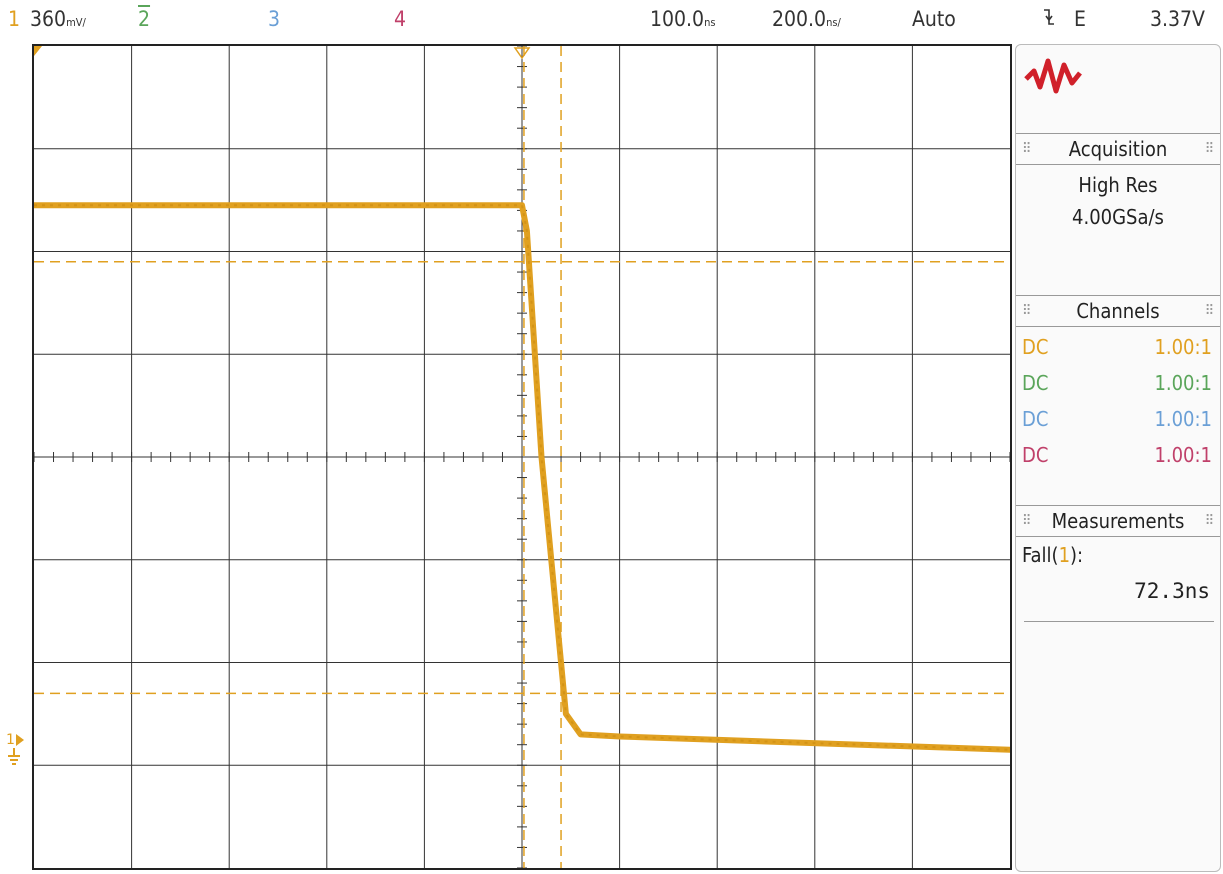 The width and height of the screenshot is (1223, 874). What do you see at coordinates (1118, 311) in the screenshot?
I see `channels-header: ⠿ Channels ⠿` at bounding box center [1118, 311].